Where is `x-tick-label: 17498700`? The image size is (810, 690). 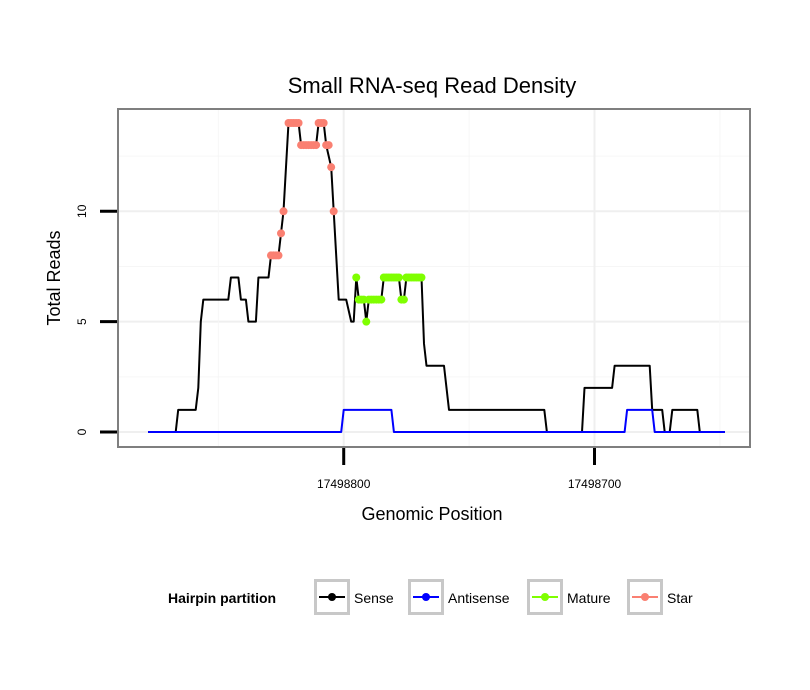
x-tick-label: 17498700 is located at coordinates (595, 484).